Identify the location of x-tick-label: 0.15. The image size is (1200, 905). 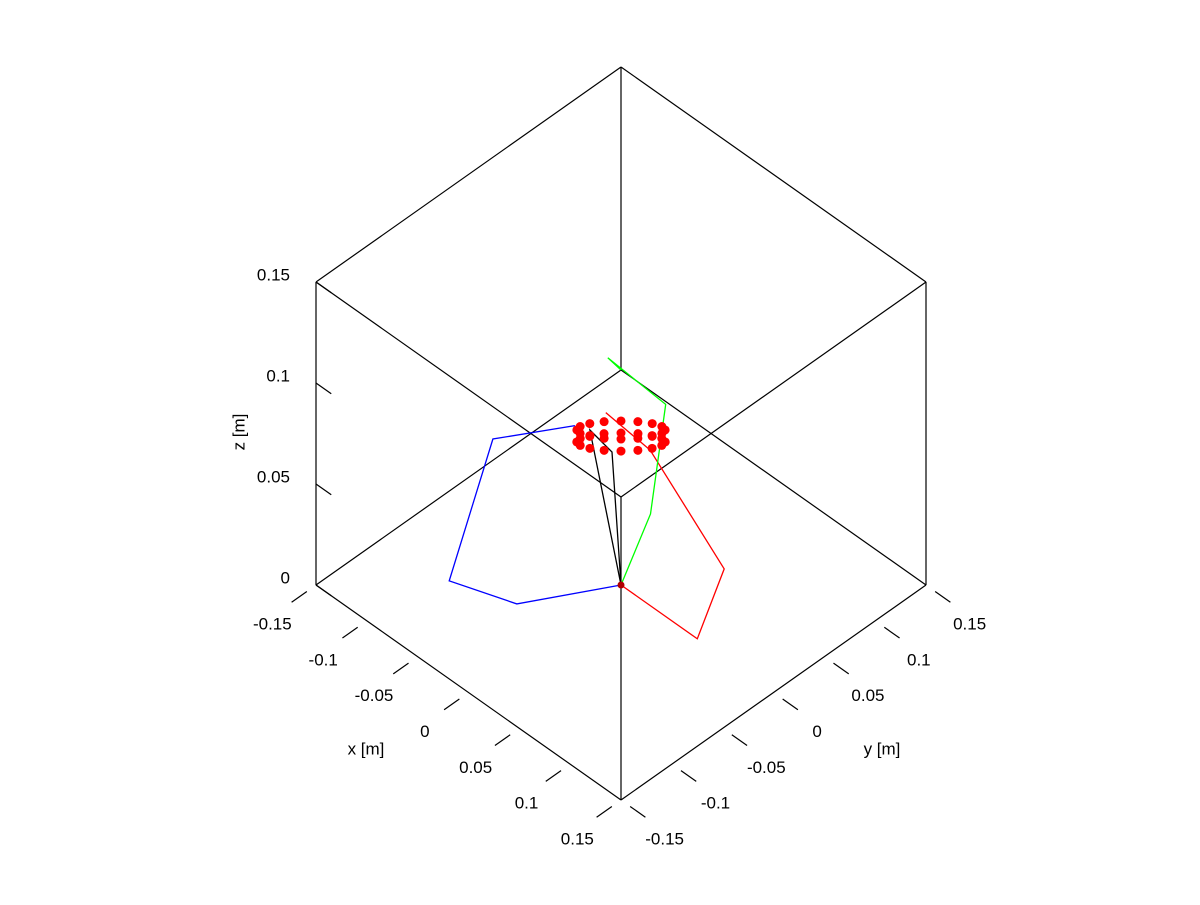
(577, 838).